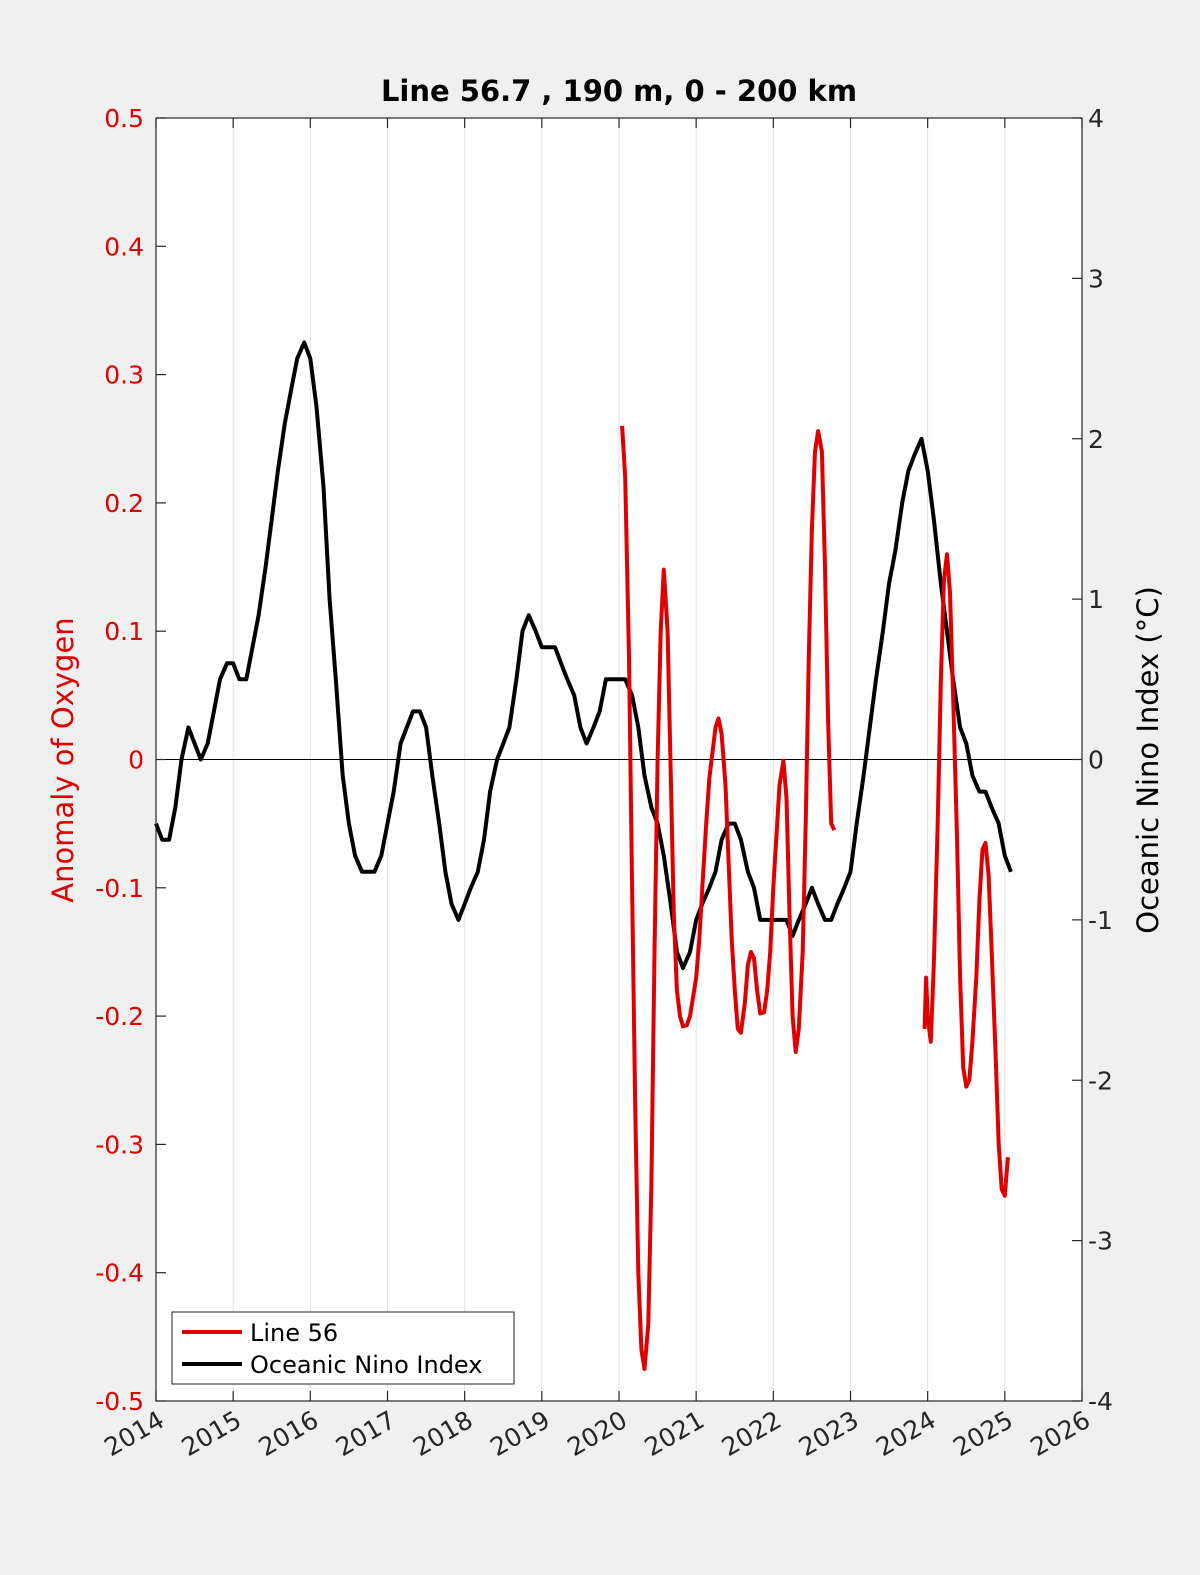 The image size is (1200, 1575). What do you see at coordinates (124, 375) in the screenshot?
I see `y-left-tick-label: 0.3` at bounding box center [124, 375].